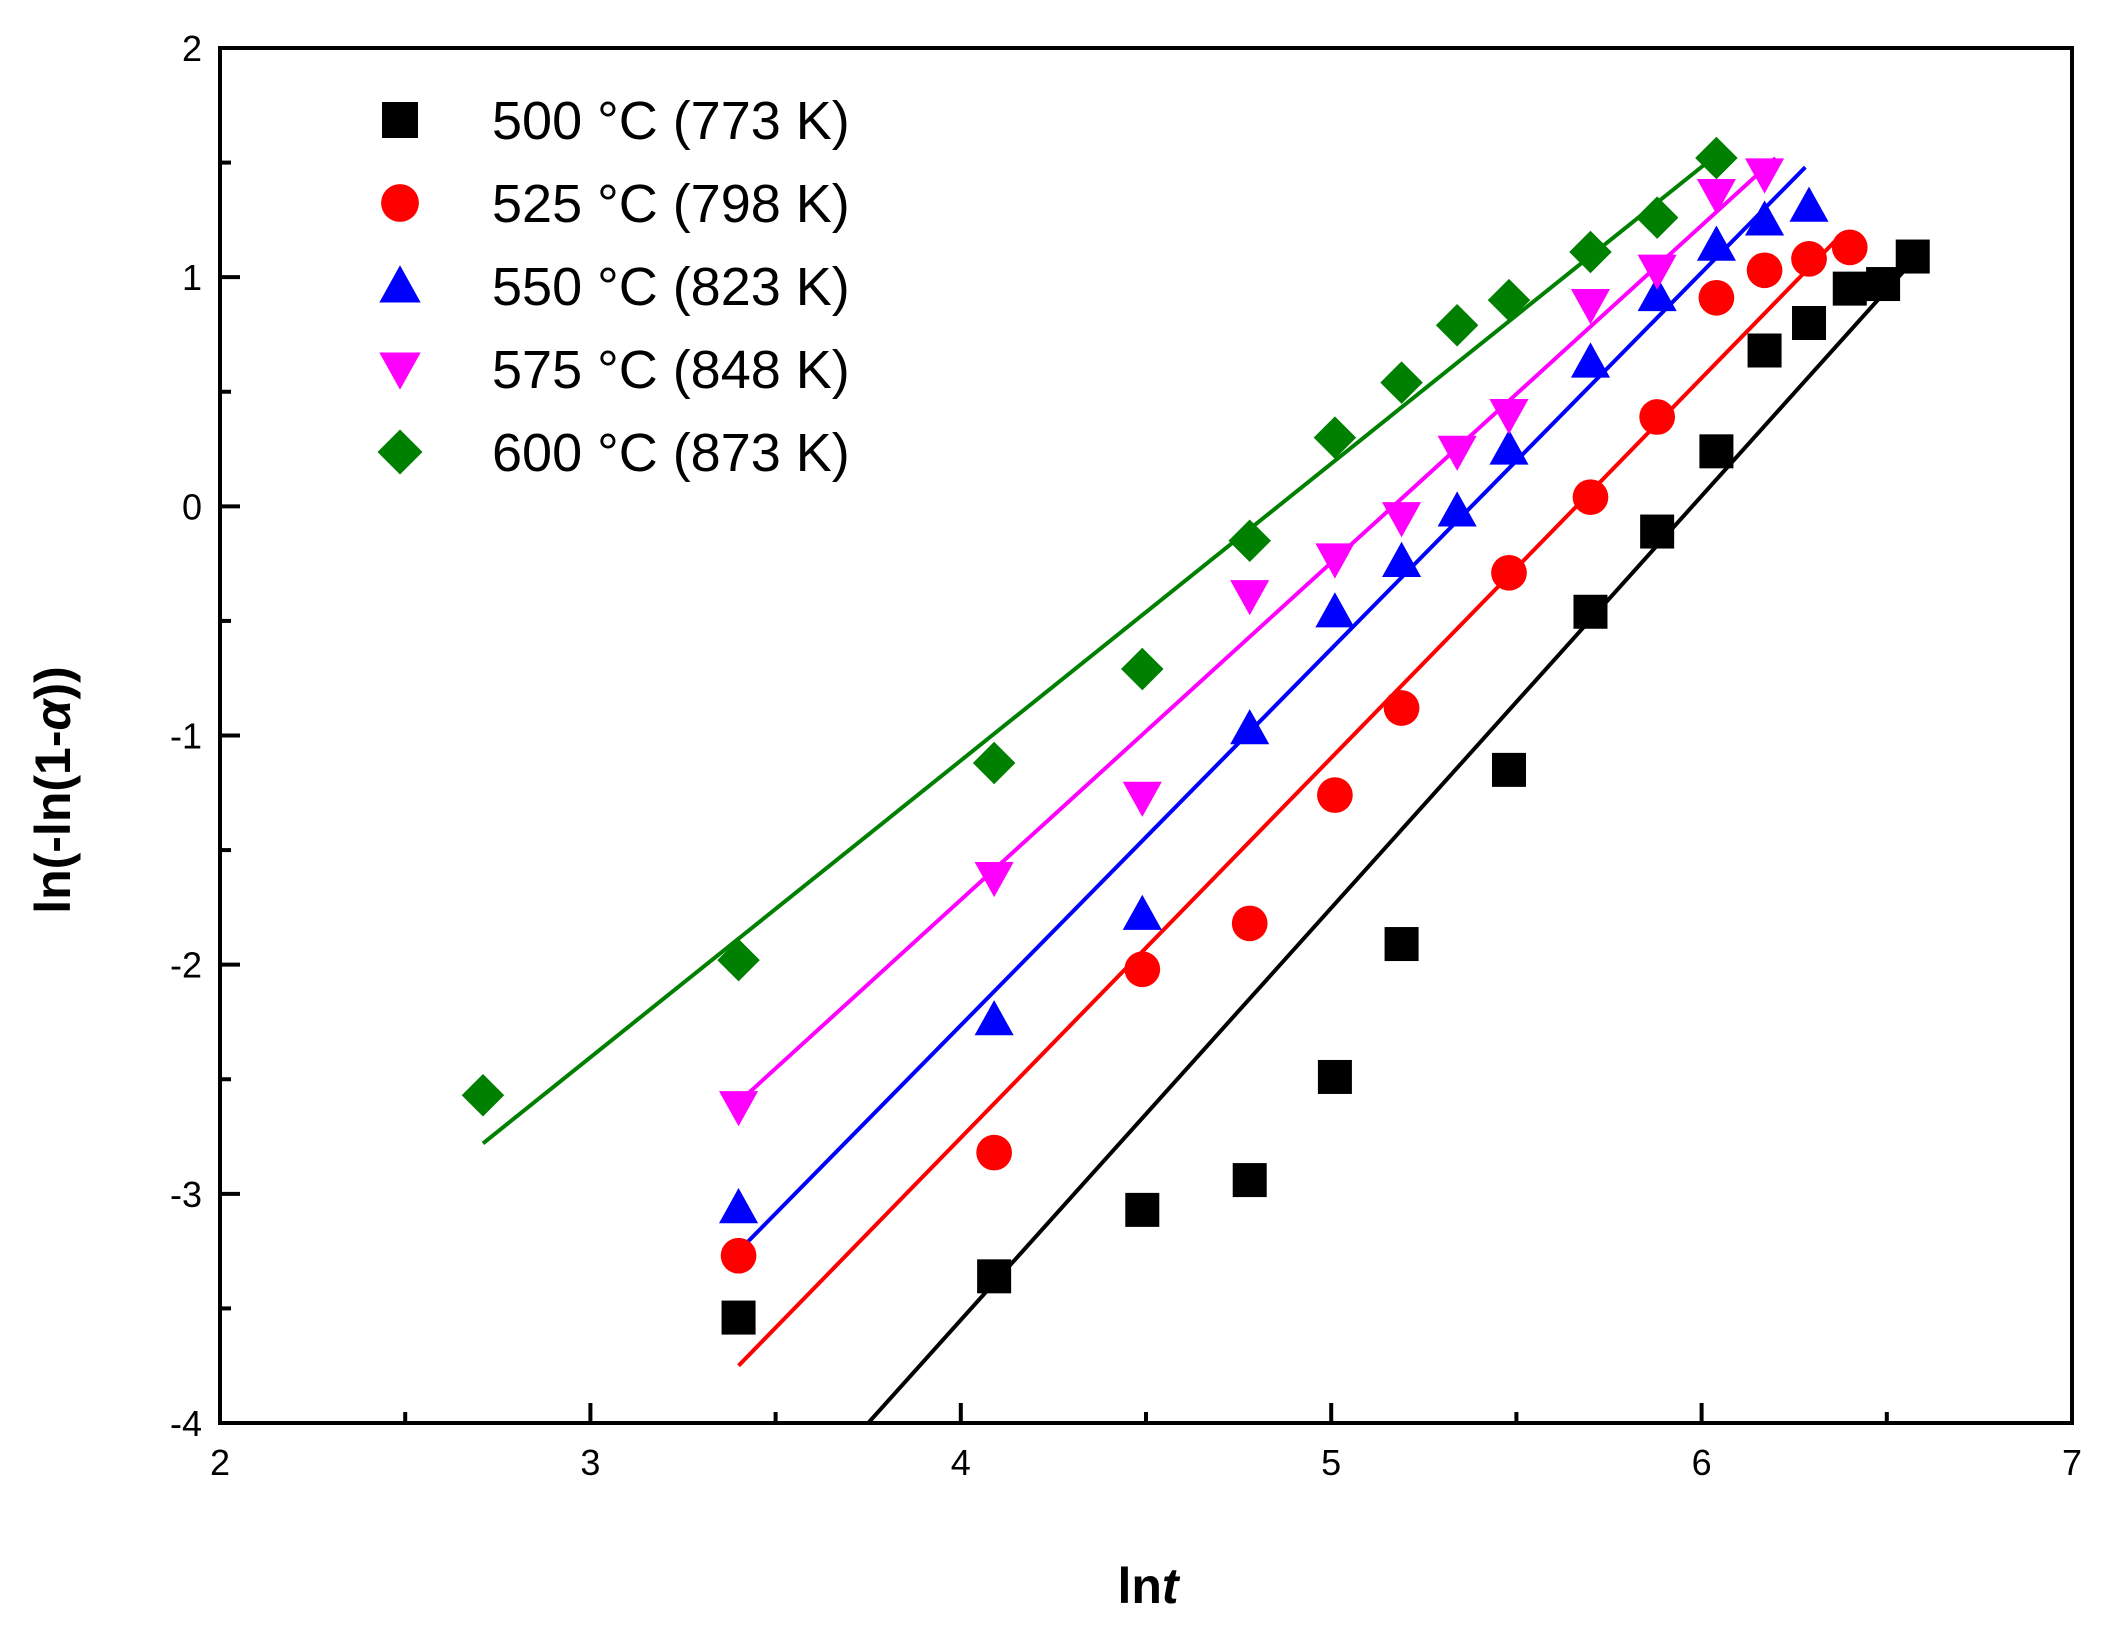 The height and width of the screenshot is (1637, 2102). Describe the element at coordinates (220, 1462) in the screenshot. I see `x-tick-label: 2` at that location.